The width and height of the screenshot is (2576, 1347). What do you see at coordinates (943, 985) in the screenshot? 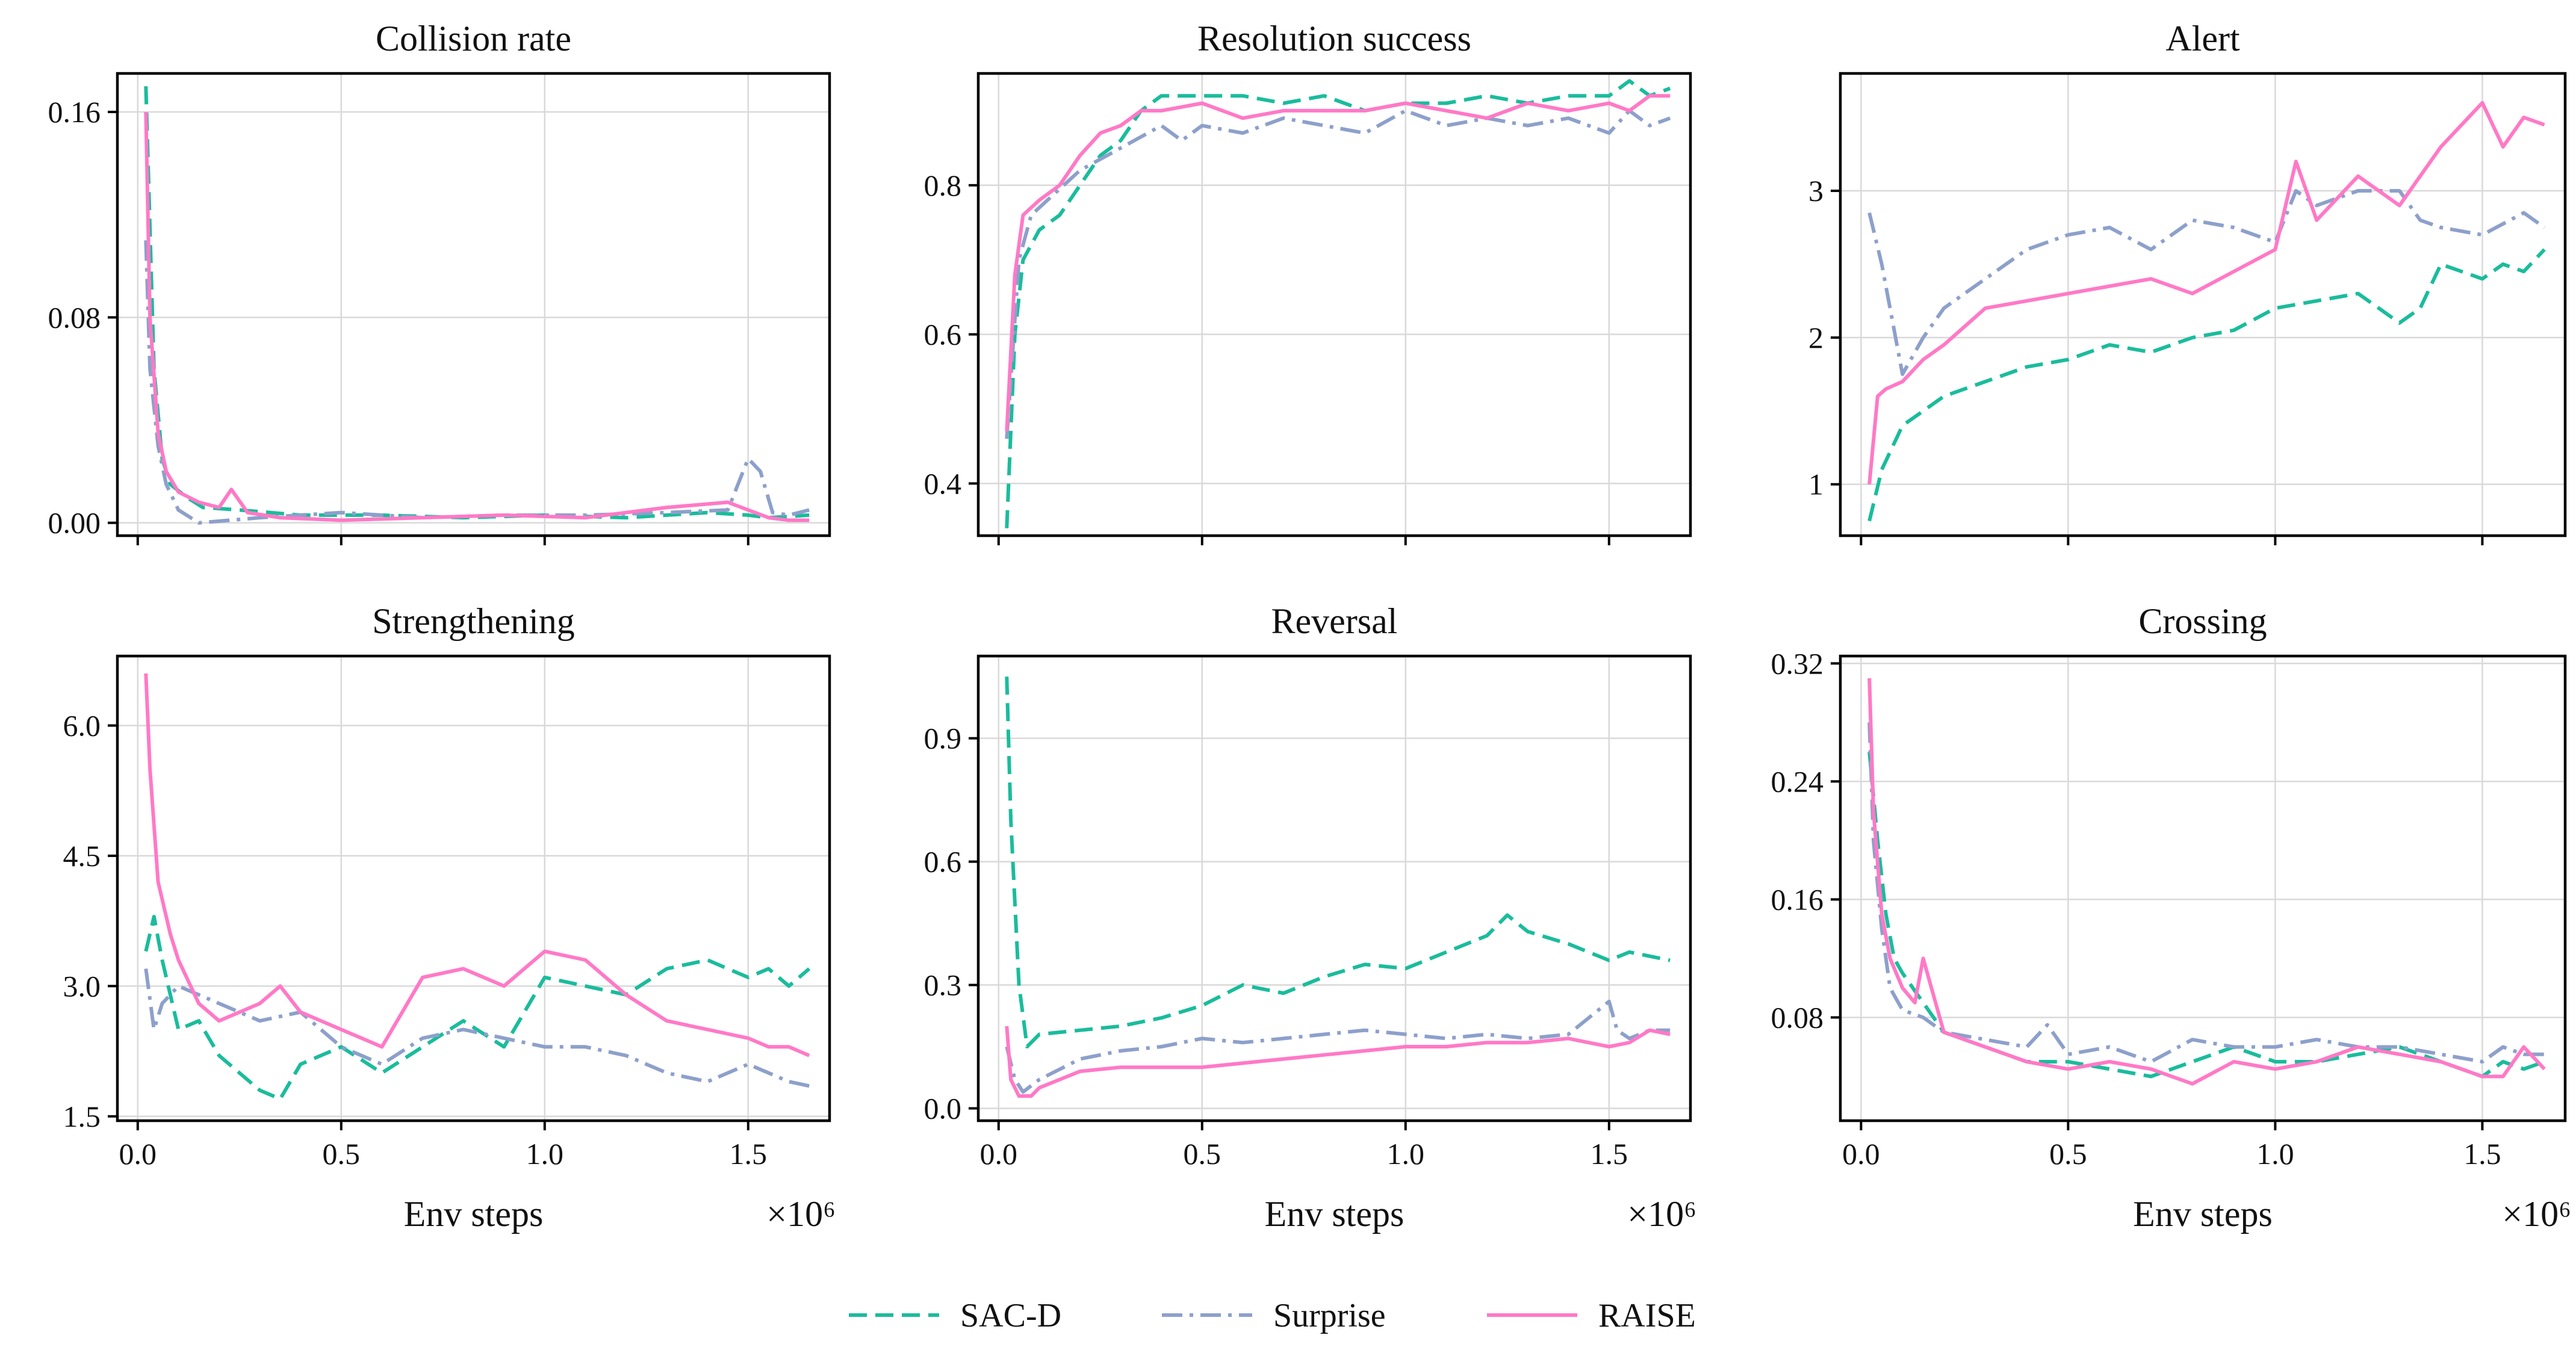
I see `y-tick-label: 0.3` at bounding box center [943, 985].